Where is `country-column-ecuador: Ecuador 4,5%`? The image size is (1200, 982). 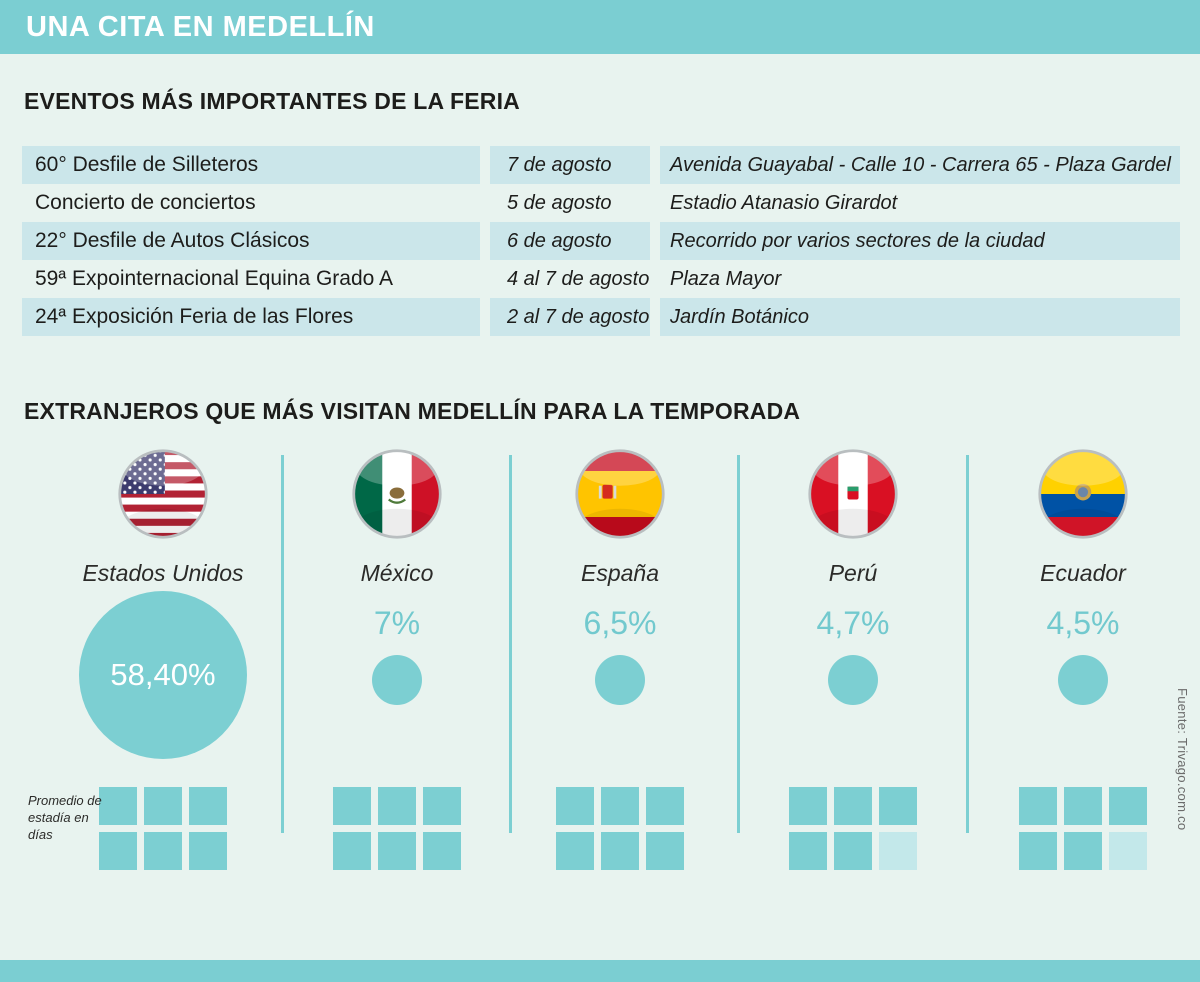
country-column-ecuador: Ecuador 4,5% is located at coordinates (1083, 655).